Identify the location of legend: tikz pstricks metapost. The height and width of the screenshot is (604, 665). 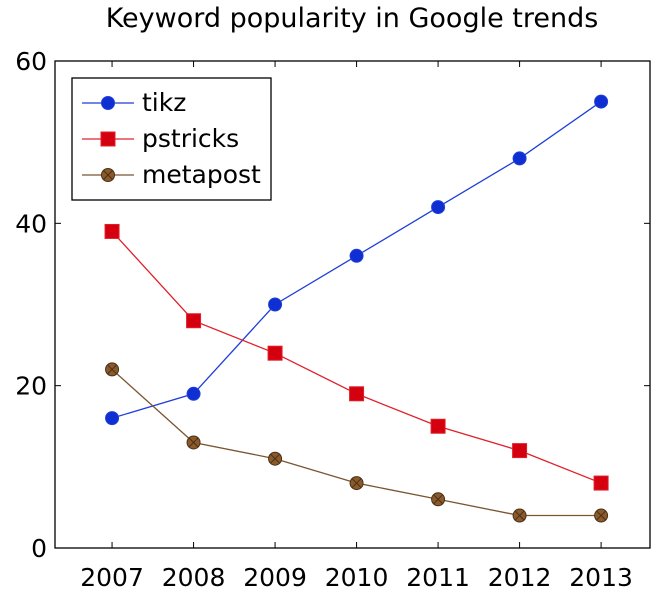
(171, 139).